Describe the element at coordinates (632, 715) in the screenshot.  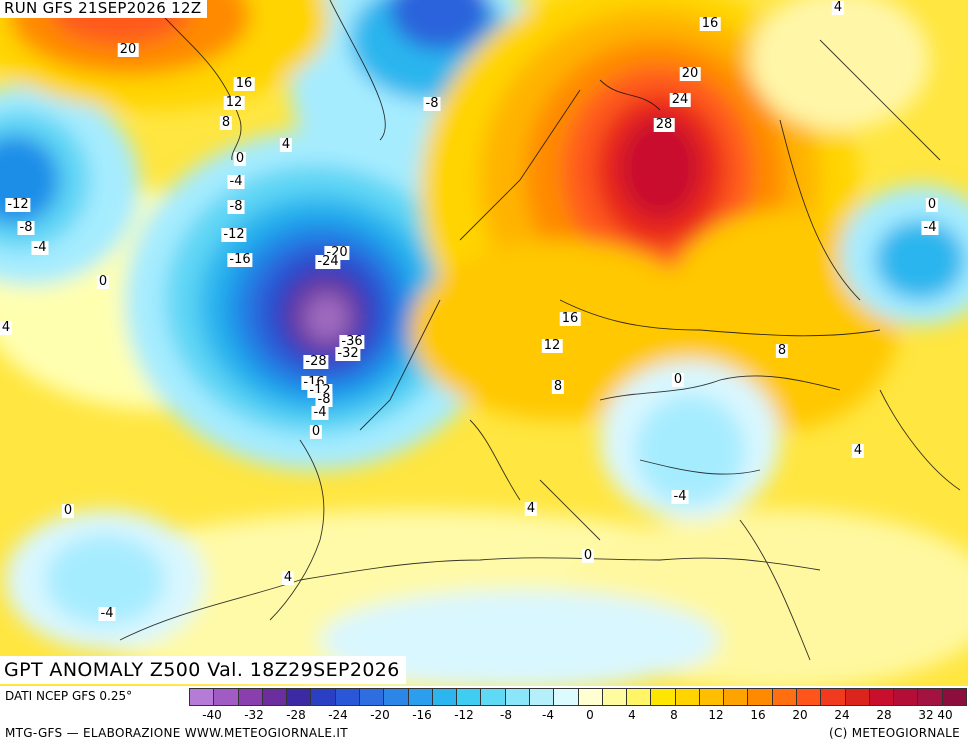
I see `colorbar-tick-label: 4` at that location.